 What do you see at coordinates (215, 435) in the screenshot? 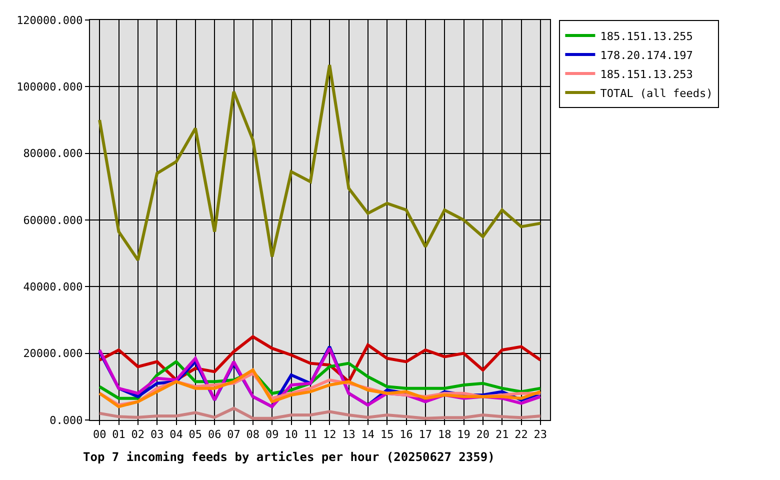
I see `x-tick-label: 06` at bounding box center [215, 435].